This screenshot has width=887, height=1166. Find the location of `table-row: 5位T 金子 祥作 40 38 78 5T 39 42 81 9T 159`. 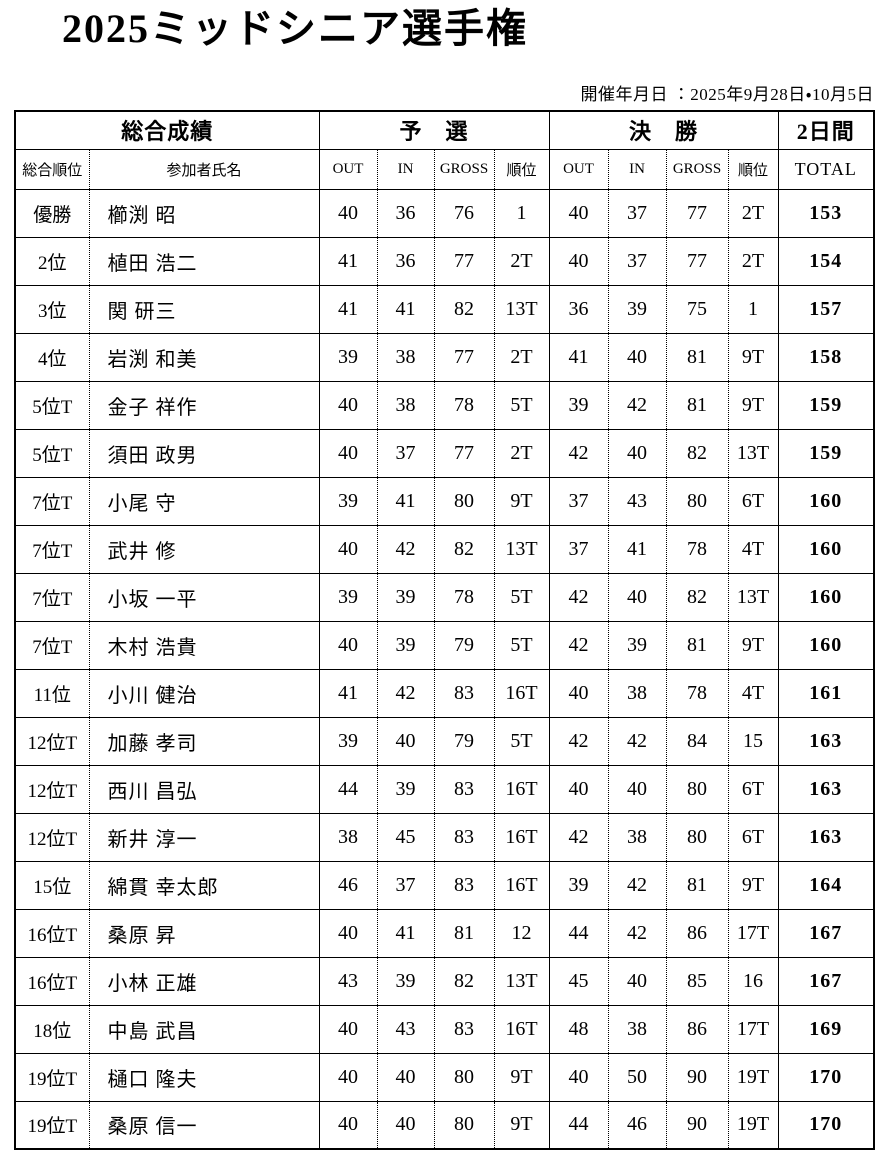

table-row: 5位T 金子 祥作 40 38 78 5T 39 42 81 9T 159 is located at coordinates (444, 405).